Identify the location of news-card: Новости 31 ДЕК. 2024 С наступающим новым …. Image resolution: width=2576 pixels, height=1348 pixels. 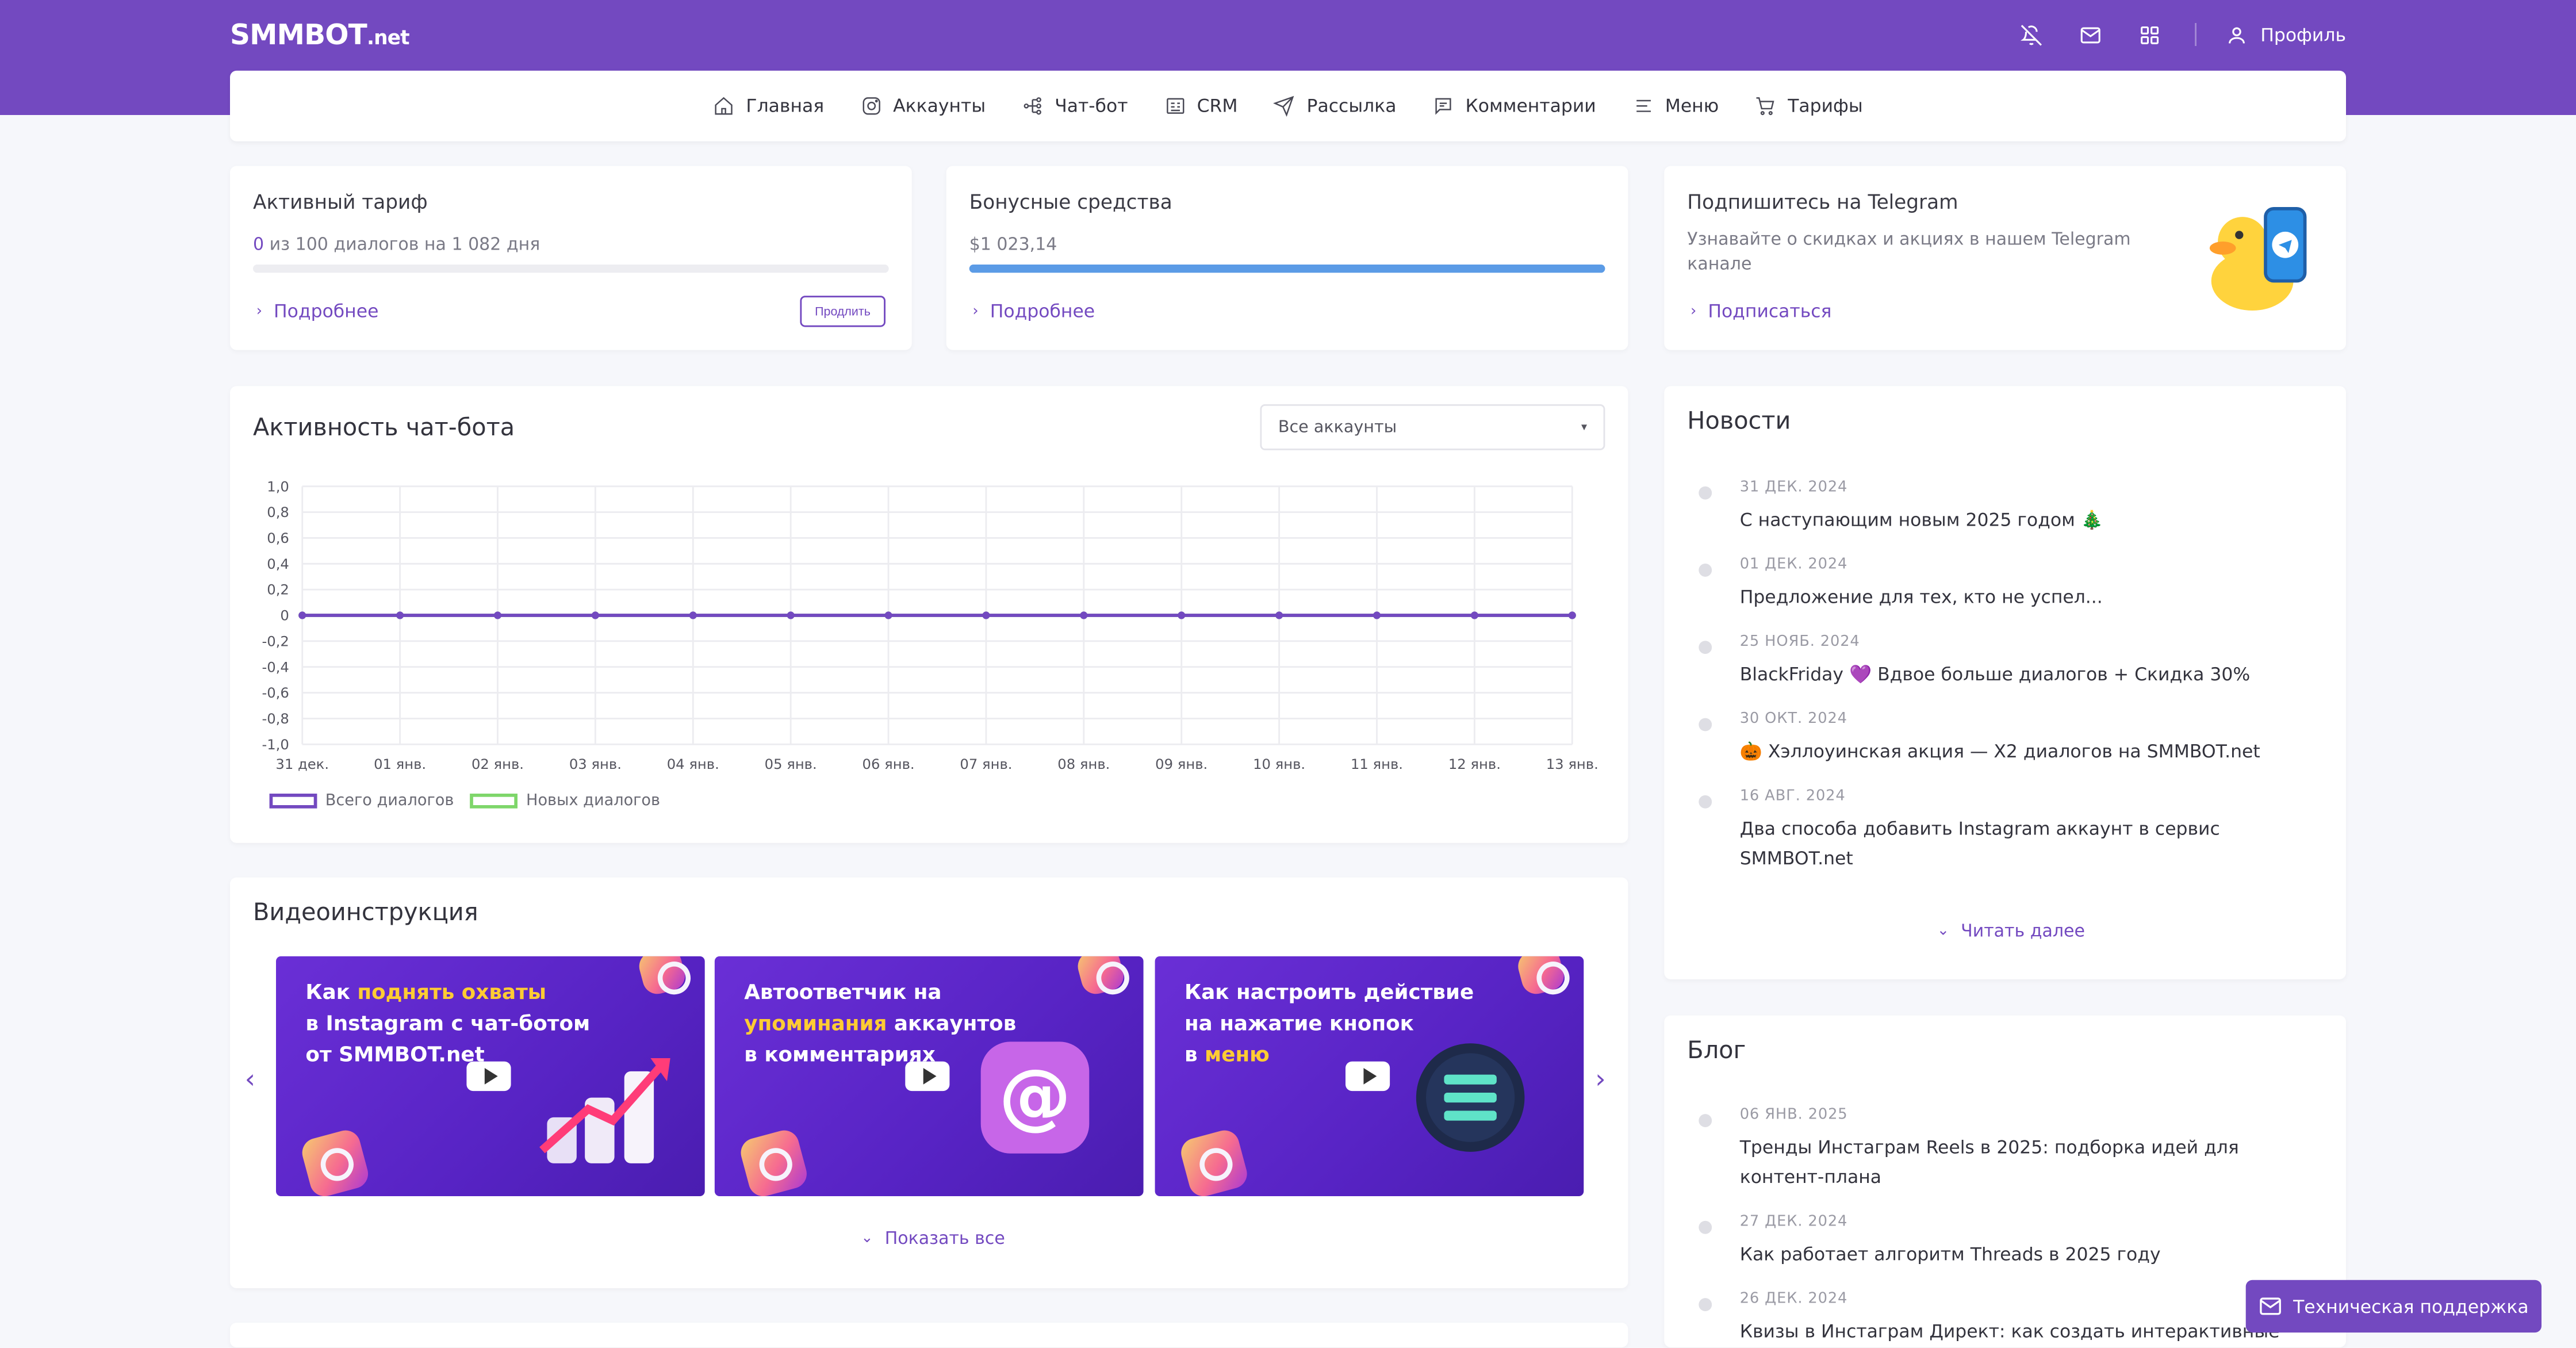
(2005, 682).